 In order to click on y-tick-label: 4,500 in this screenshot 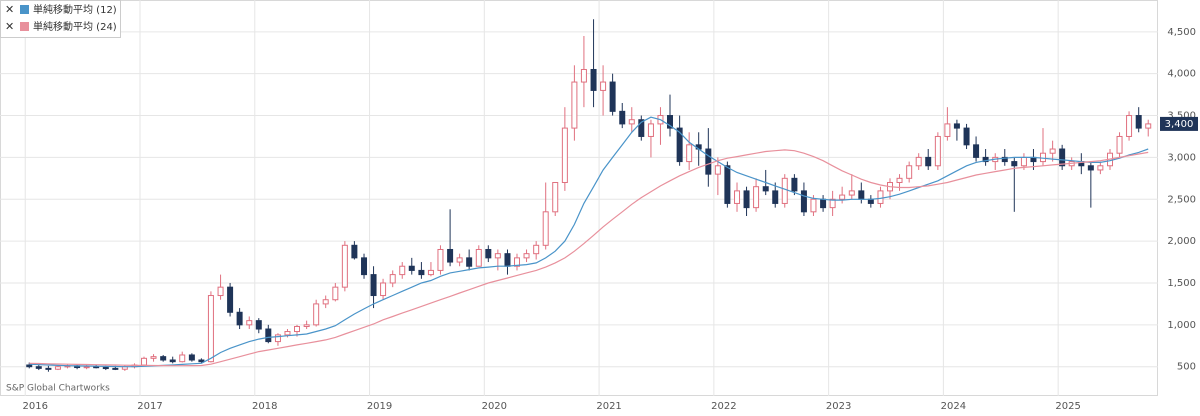, I will do `click(1181, 32)`.